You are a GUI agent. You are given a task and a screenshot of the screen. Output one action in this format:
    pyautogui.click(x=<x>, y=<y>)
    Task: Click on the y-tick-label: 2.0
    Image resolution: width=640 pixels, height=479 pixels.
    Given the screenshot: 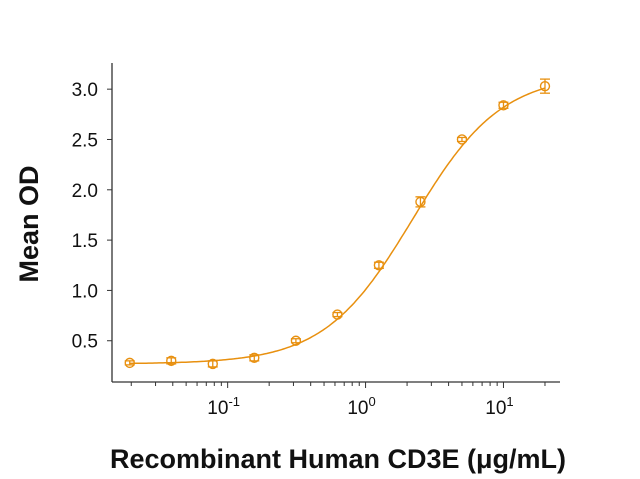 What is the action you would take?
    pyautogui.click(x=85, y=191)
    